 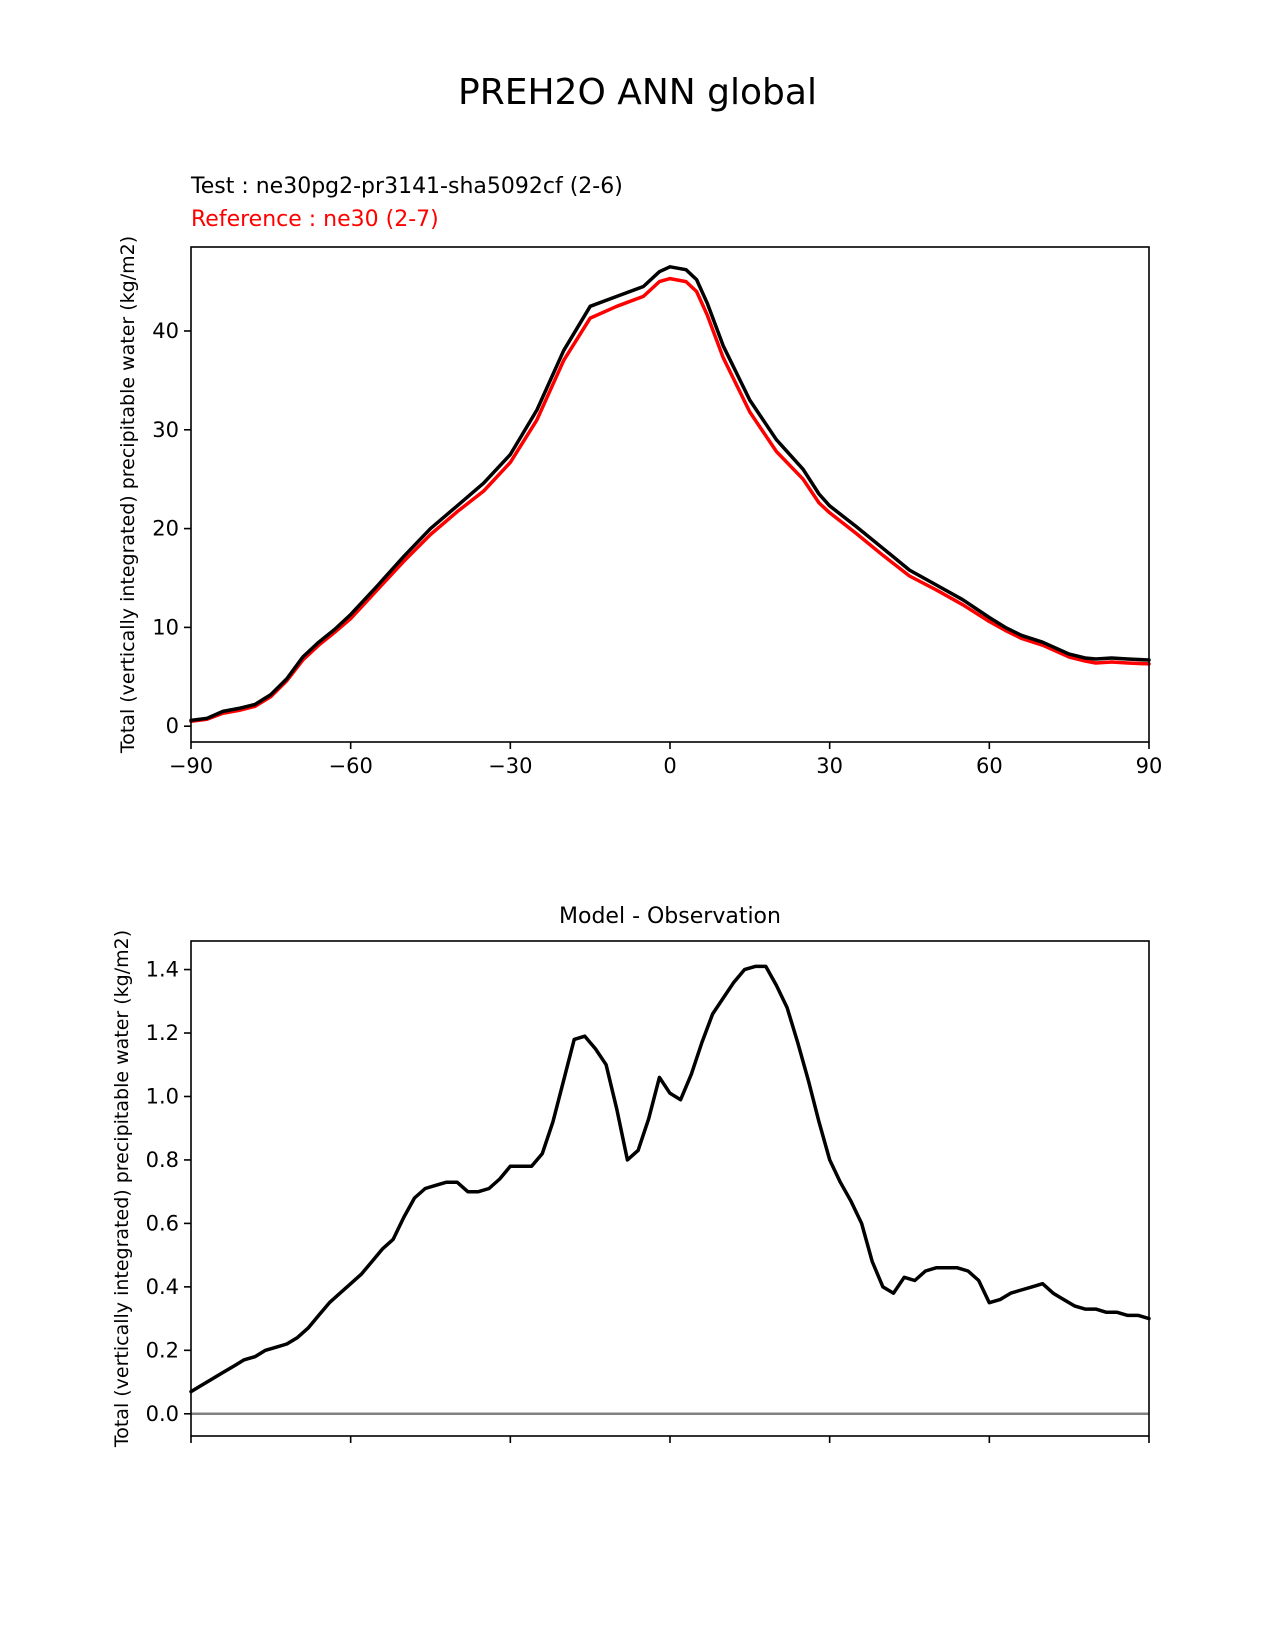 What do you see at coordinates (162, 1350) in the screenshot?
I see `y-tick-label: 0.2` at bounding box center [162, 1350].